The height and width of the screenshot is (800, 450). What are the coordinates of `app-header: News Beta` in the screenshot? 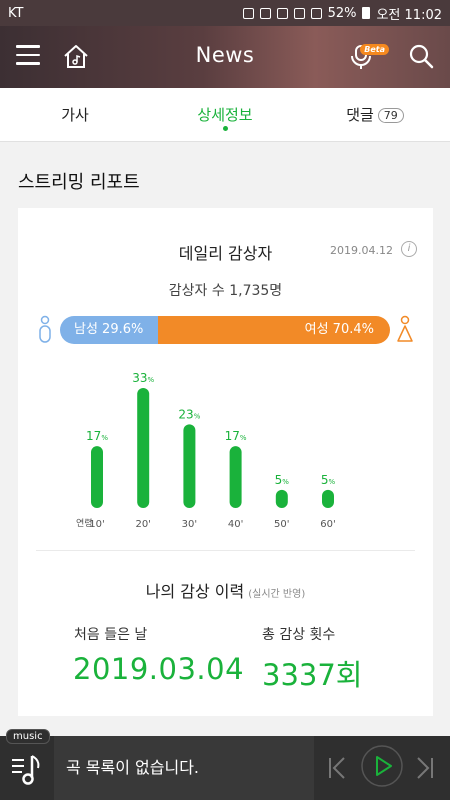 It's located at (225, 57).